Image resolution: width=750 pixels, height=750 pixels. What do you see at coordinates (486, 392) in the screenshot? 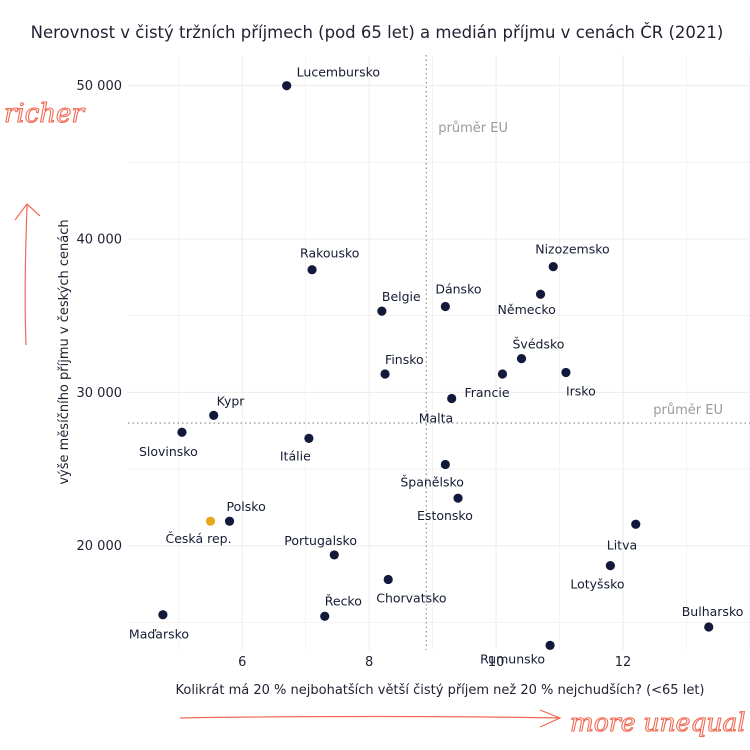
I see `point-label: Francie` at bounding box center [486, 392].